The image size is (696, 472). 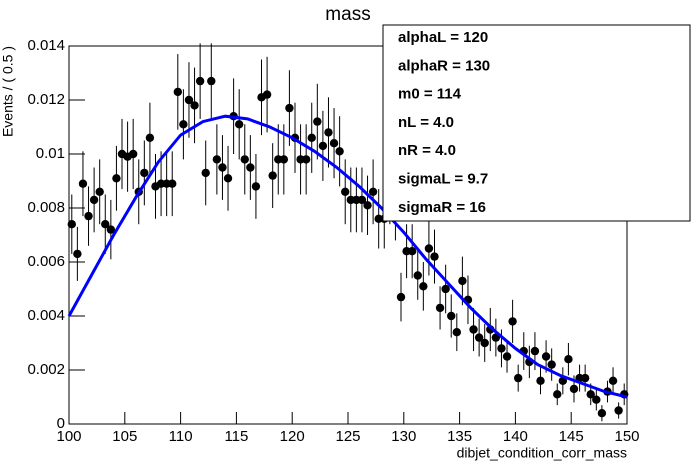 What do you see at coordinates (443, 37) in the screenshot?
I see `parameter-text: alphaL = 120` at bounding box center [443, 37].